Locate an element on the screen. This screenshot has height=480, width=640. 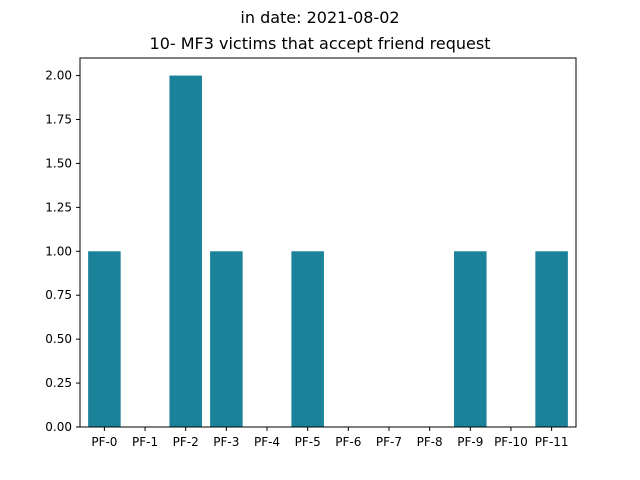
y-tick-label: 0.25 is located at coordinates (58, 383).